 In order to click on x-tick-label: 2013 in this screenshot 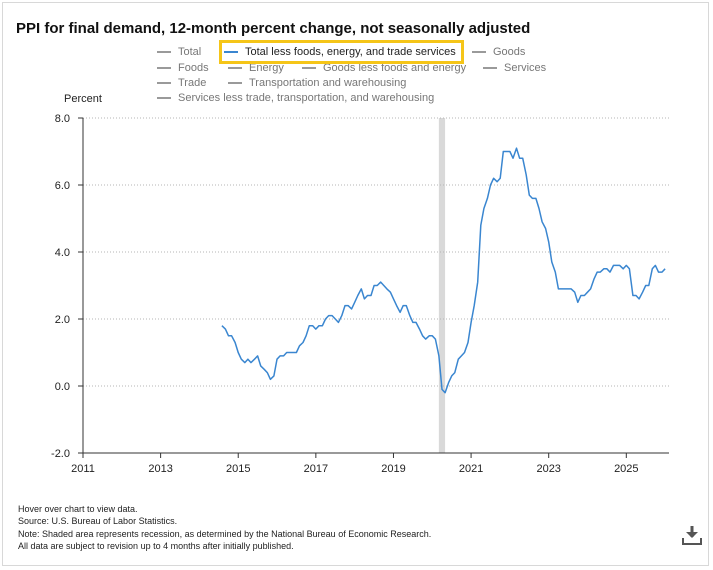, I will do `click(160, 469)`.